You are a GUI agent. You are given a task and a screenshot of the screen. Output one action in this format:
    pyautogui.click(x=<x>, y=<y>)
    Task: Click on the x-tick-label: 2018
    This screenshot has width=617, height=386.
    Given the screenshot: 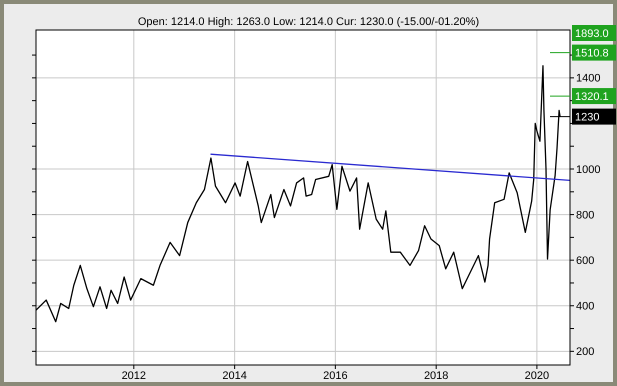 What is the action you would take?
    pyautogui.click(x=436, y=376)
    